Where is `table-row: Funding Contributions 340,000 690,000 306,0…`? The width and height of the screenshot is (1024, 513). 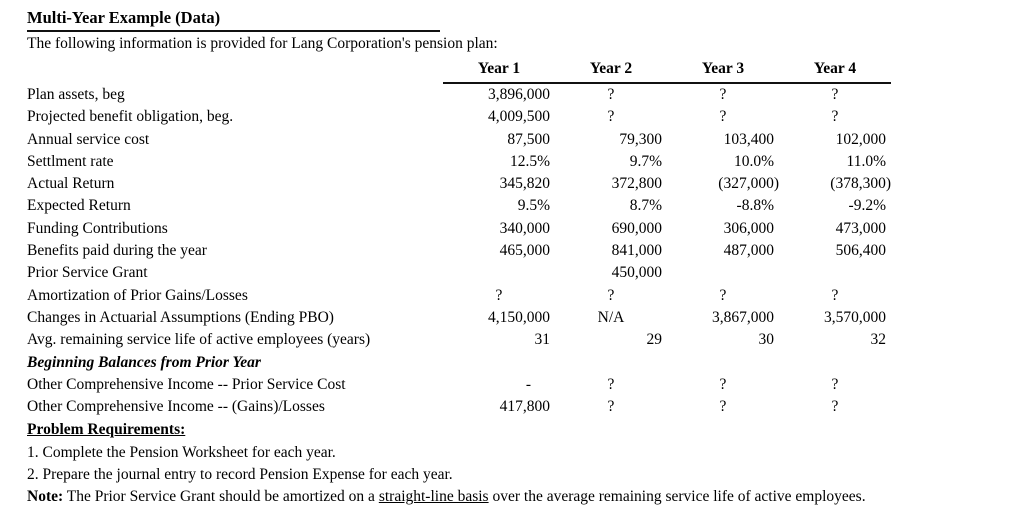 table-row: Funding Contributions 340,000 690,000 306,0… is located at coordinates (459, 229).